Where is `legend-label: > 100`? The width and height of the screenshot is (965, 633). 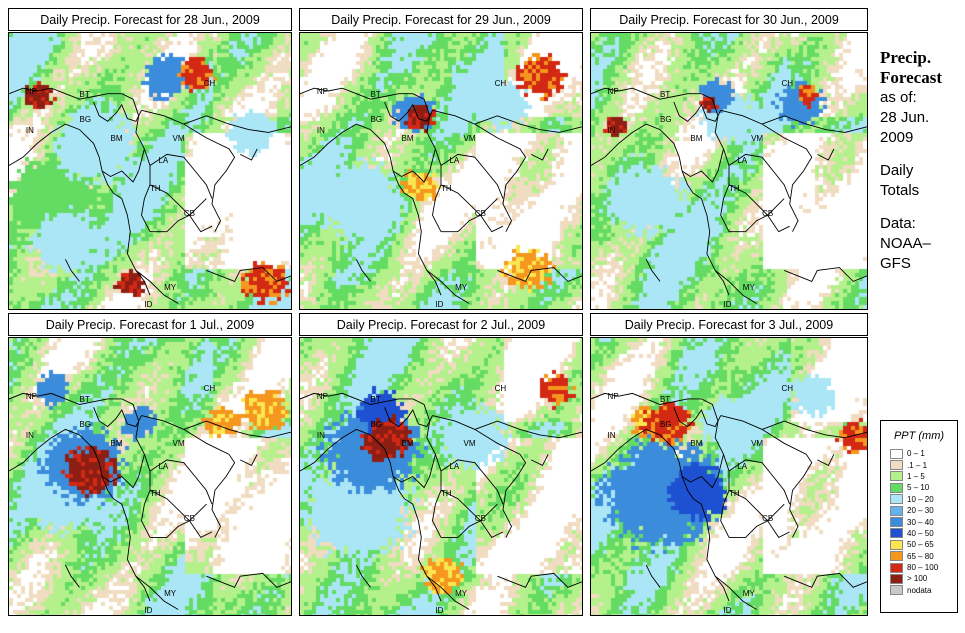
legend-label: > 100 is located at coordinates (917, 579).